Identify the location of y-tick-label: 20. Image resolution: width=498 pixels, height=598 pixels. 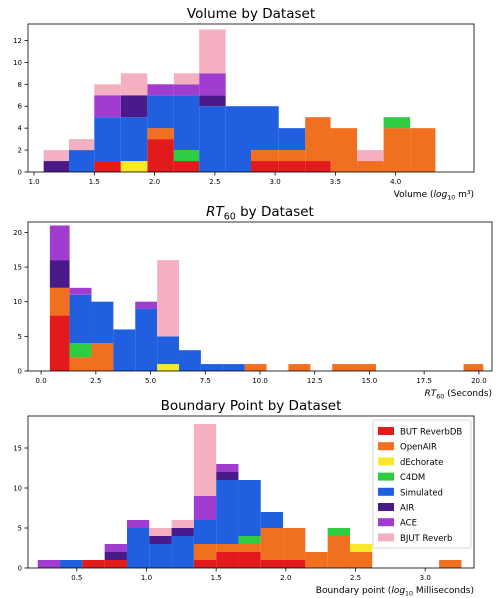
(17, 233).